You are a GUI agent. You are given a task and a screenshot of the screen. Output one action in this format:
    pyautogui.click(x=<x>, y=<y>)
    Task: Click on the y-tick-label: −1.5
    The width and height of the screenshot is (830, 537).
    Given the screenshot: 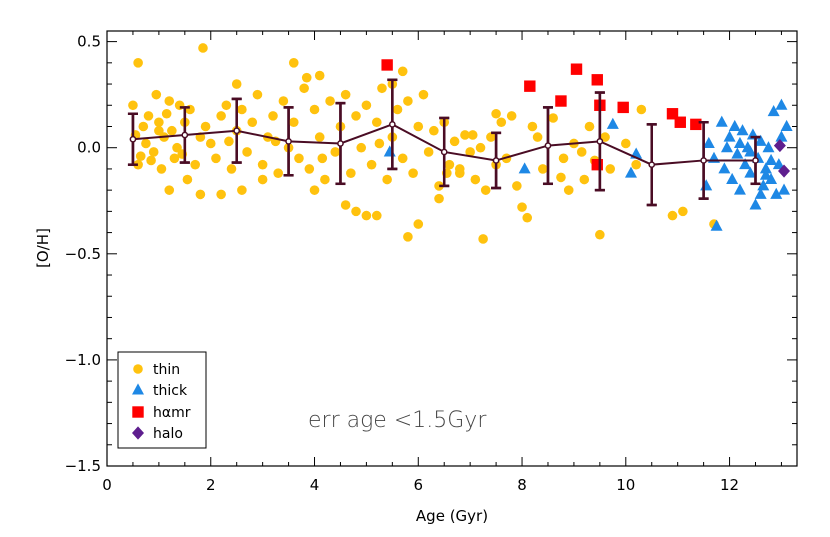 What is the action you would take?
    pyautogui.click(x=83, y=466)
    